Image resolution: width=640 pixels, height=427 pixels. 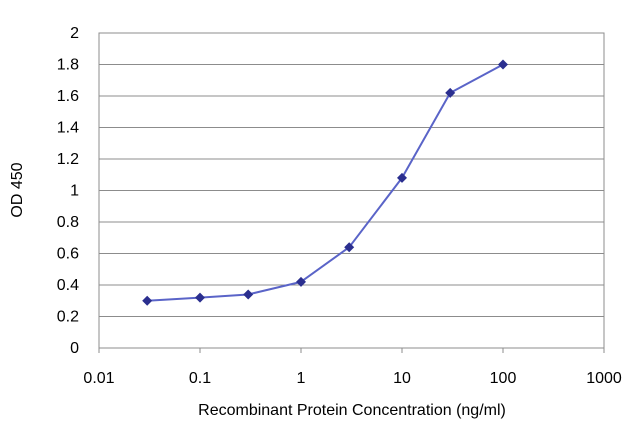 I want to click on x-tick-label: 100, so click(x=503, y=378).